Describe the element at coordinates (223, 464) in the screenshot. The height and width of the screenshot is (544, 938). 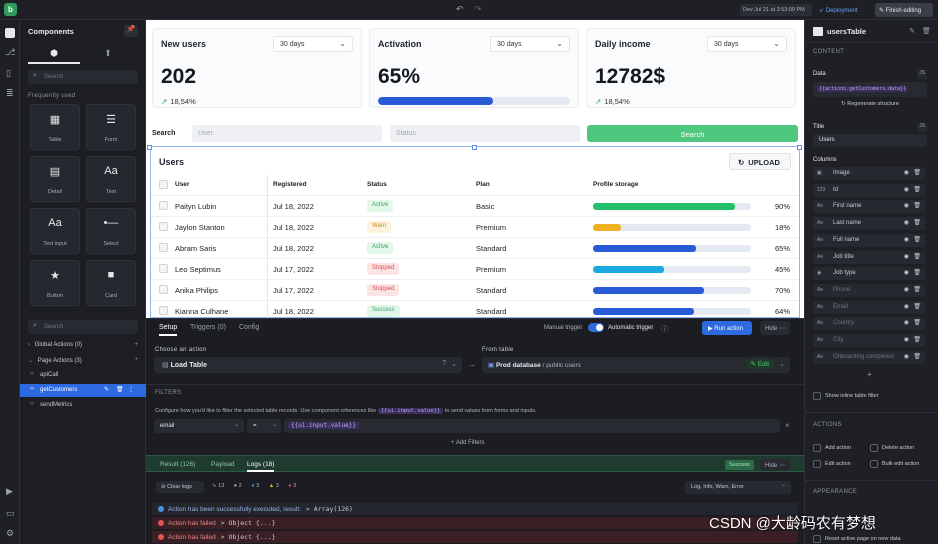
I see `tab-payload: Payload` at that location.